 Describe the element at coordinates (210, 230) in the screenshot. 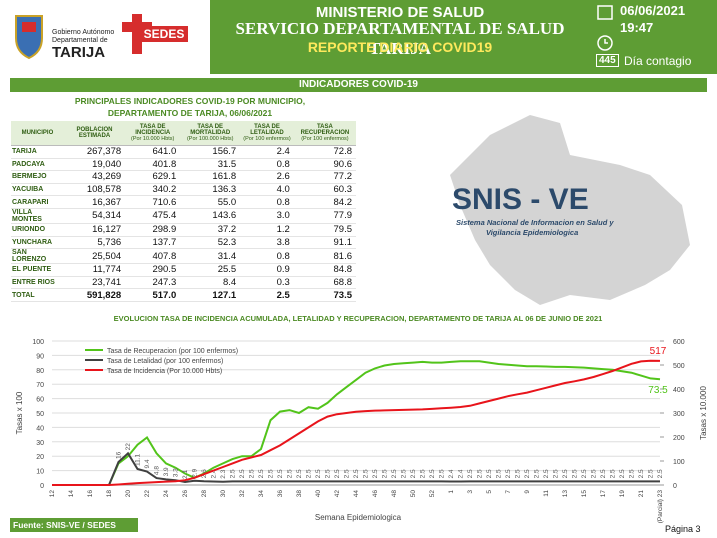

I see `cell: 37.2` at that location.